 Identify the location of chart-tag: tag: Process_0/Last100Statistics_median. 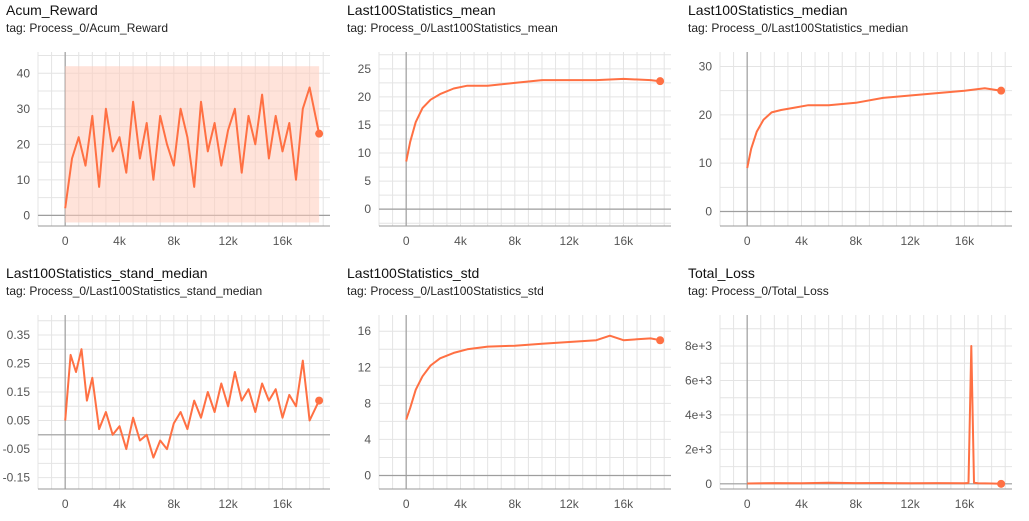
(798, 28).